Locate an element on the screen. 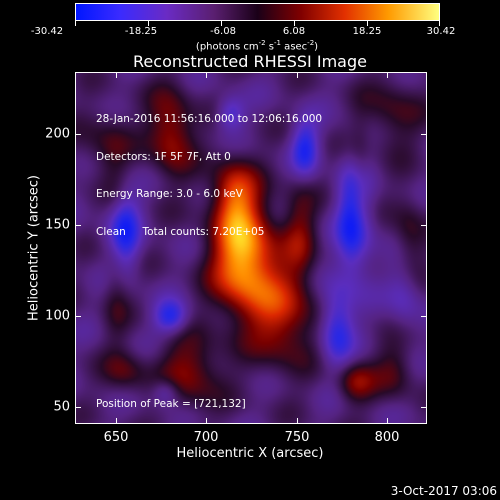 This screenshot has height=500, width=500. peak-position: Position of Peak = [721,132] is located at coordinates (171, 404).